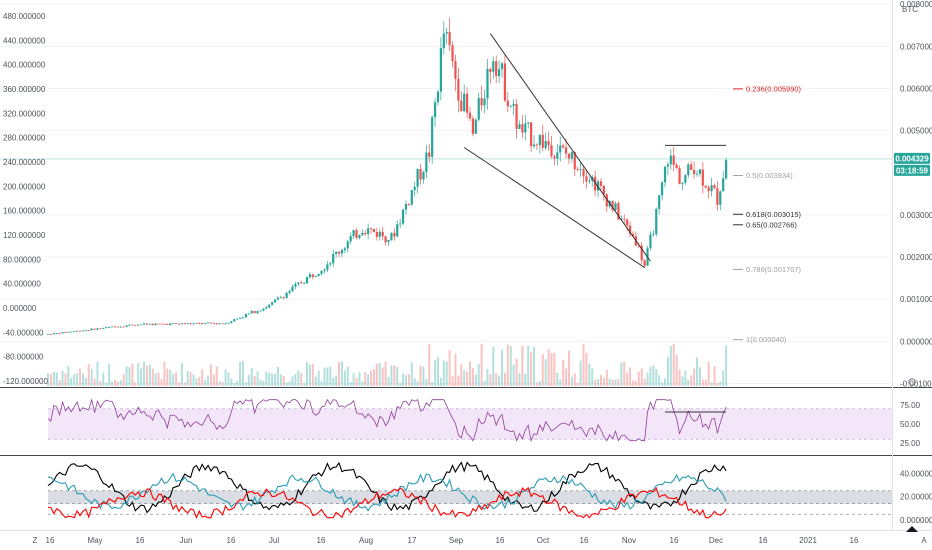  What do you see at coordinates (774, 269) in the screenshot?
I see `fib-label: 0.786(0.001707)` at bounding box center [774, 269].